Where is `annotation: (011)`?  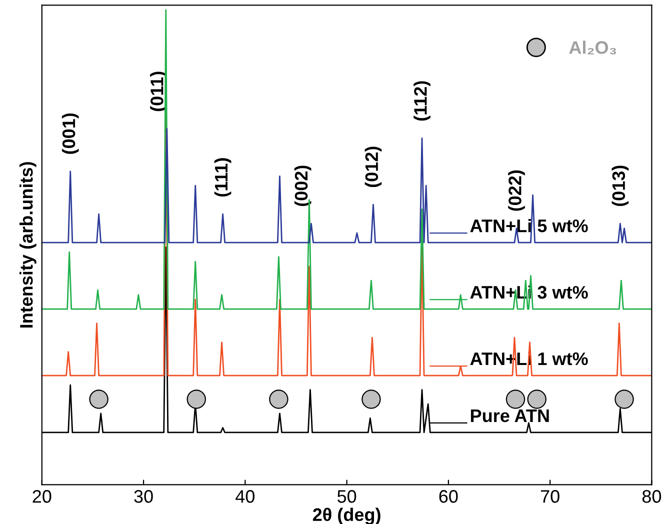 annotation: (011) is located at coordinates (158, 92).